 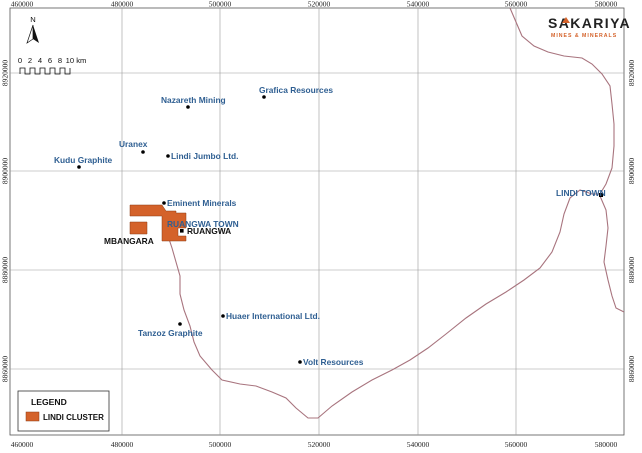 I want to click on marker-volt-resources, so click(x=300, y=362).